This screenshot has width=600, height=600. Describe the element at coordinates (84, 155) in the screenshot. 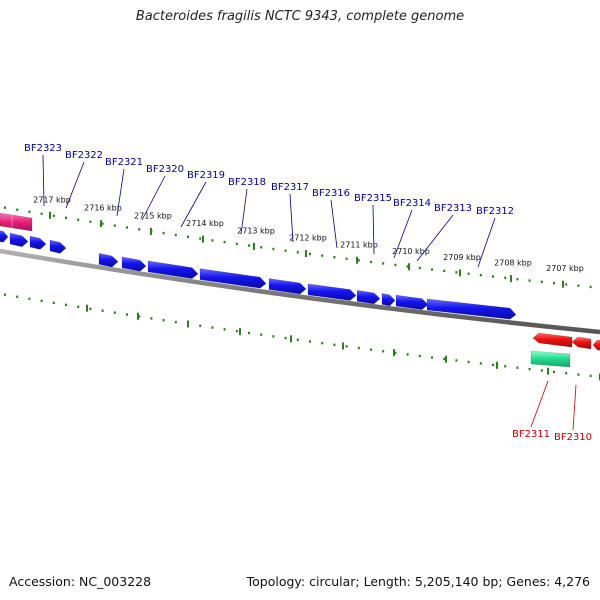

I see `gene-label-forward: BF2322` at that location.